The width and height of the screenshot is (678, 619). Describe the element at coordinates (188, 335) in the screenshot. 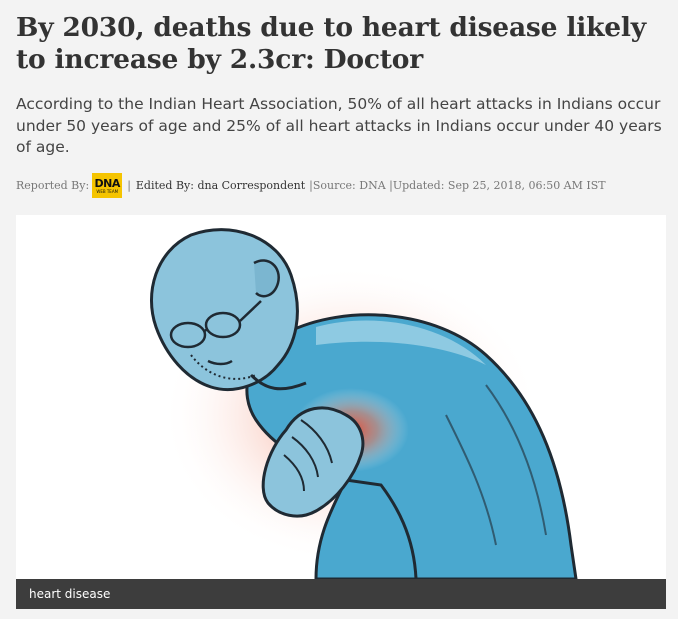

I see `glasses-left` at that location.